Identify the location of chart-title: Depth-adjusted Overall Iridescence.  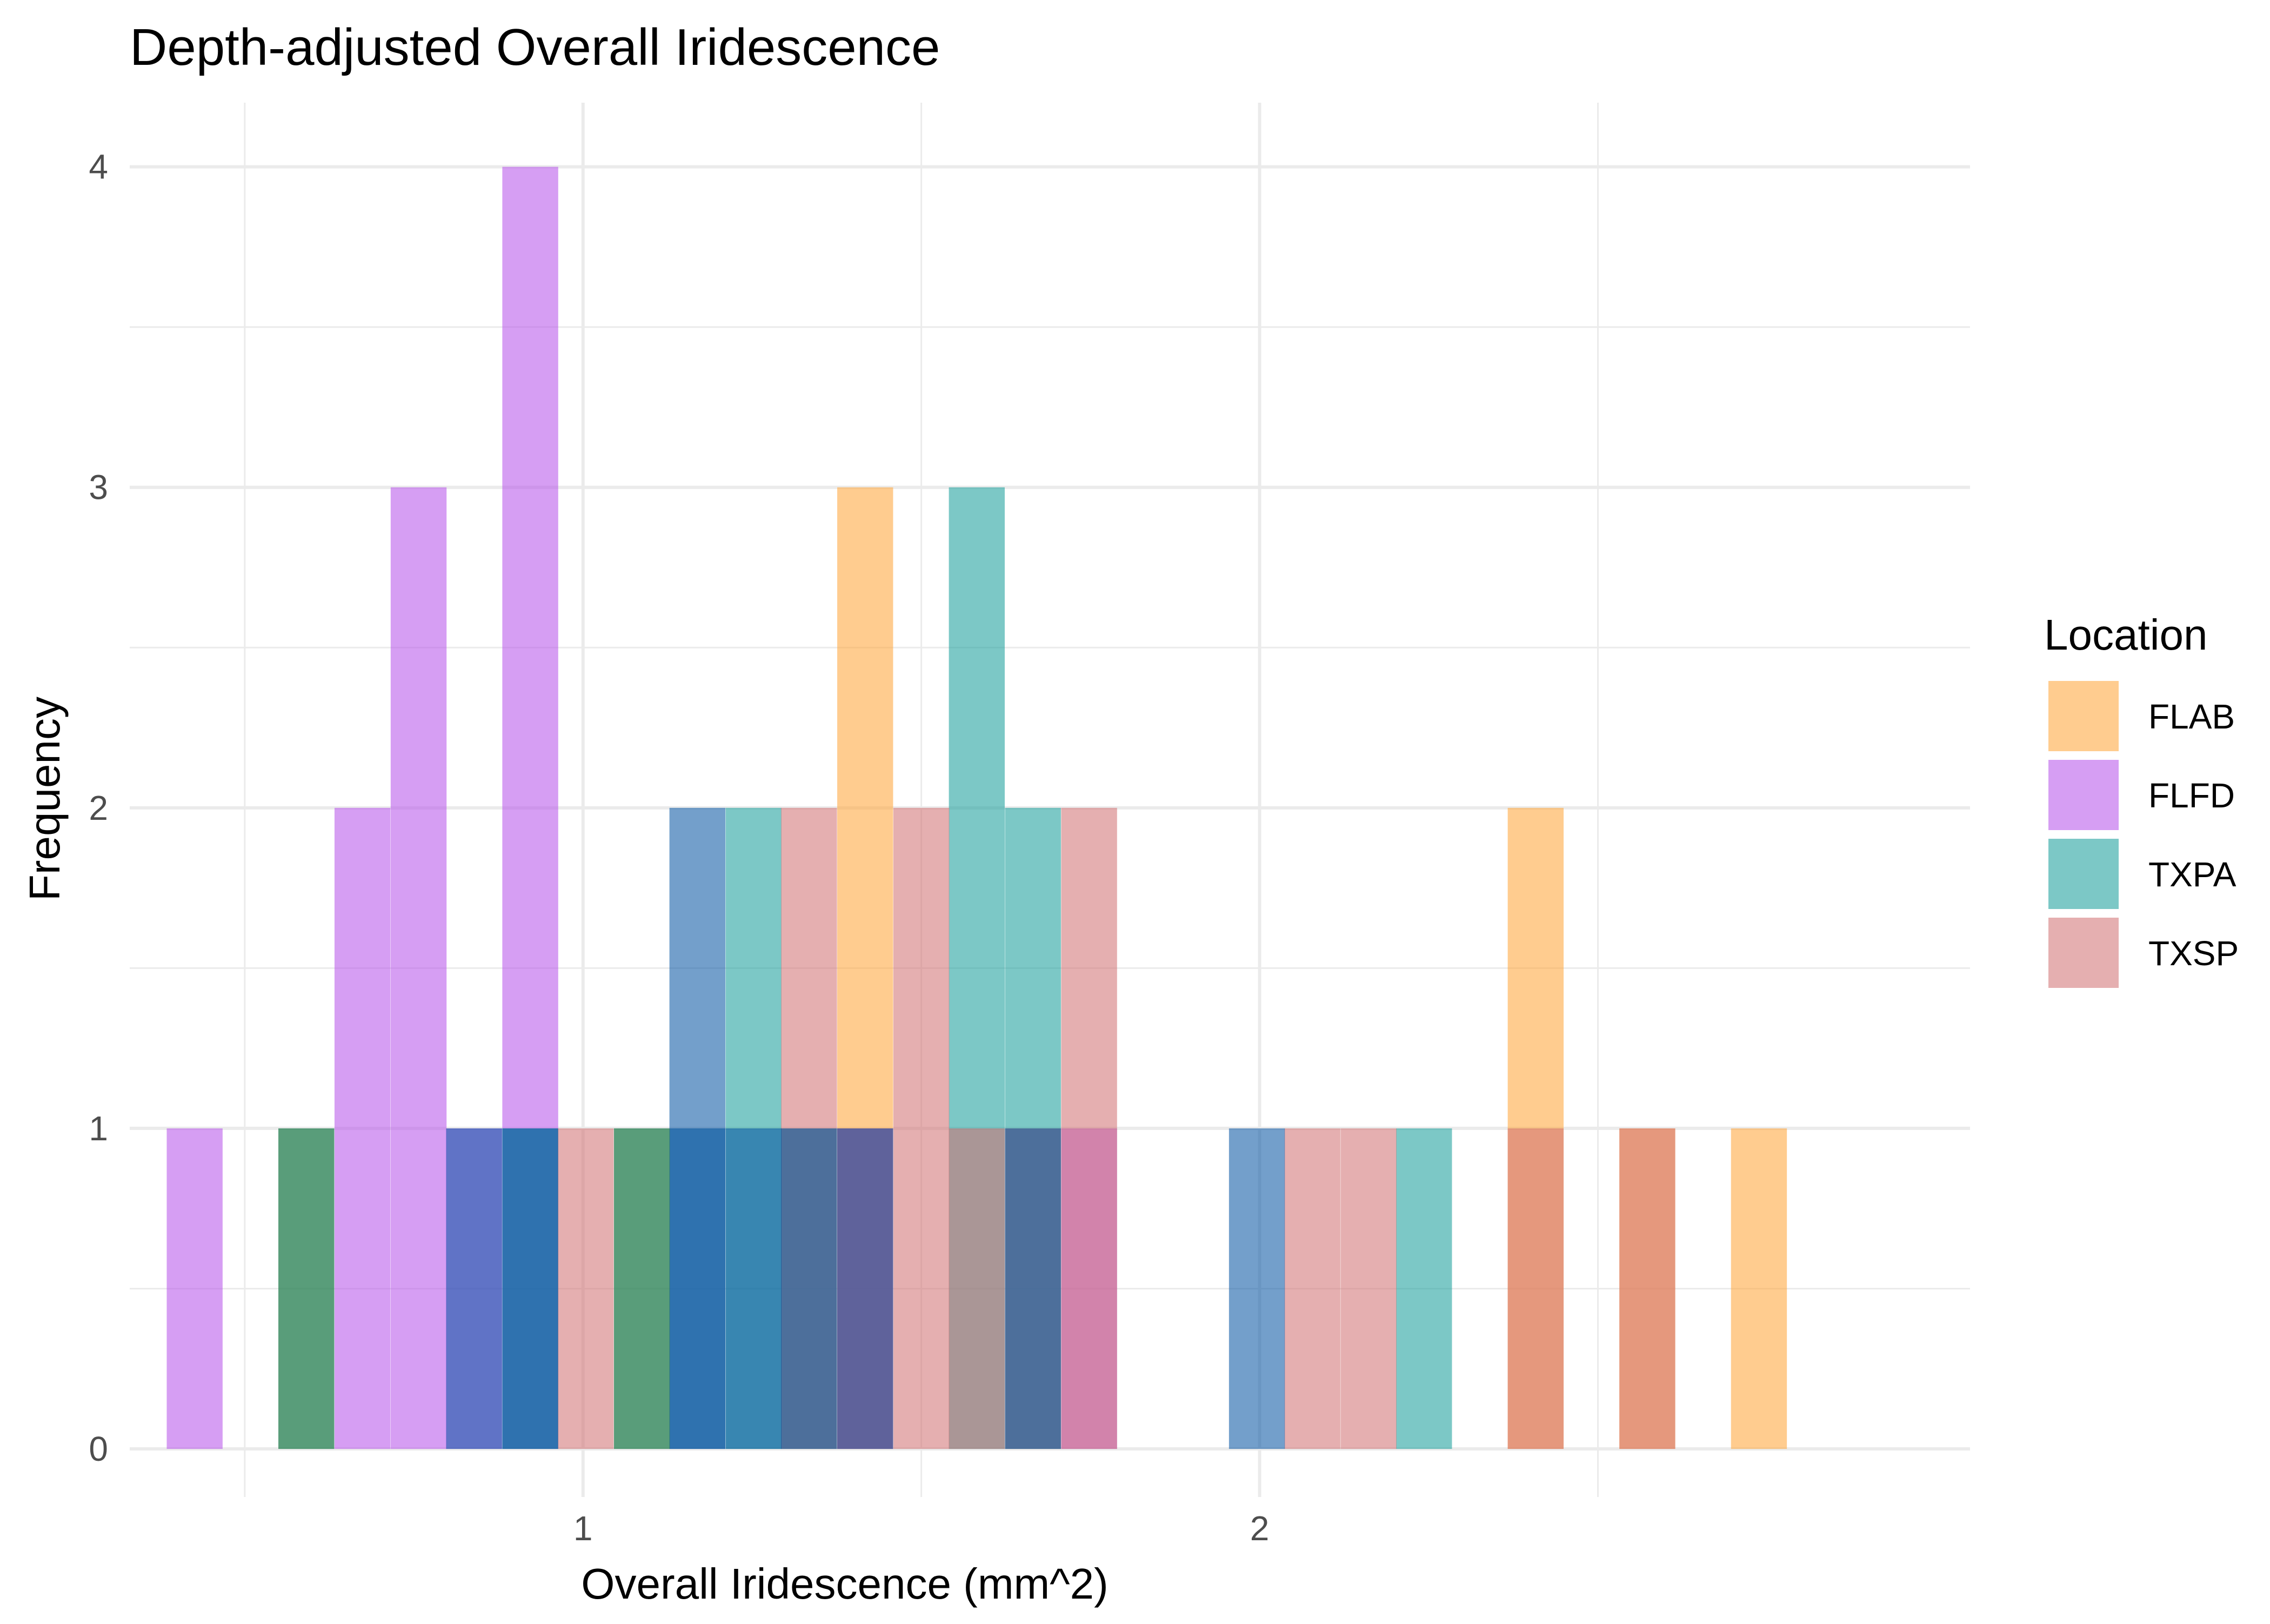
(535, 47).